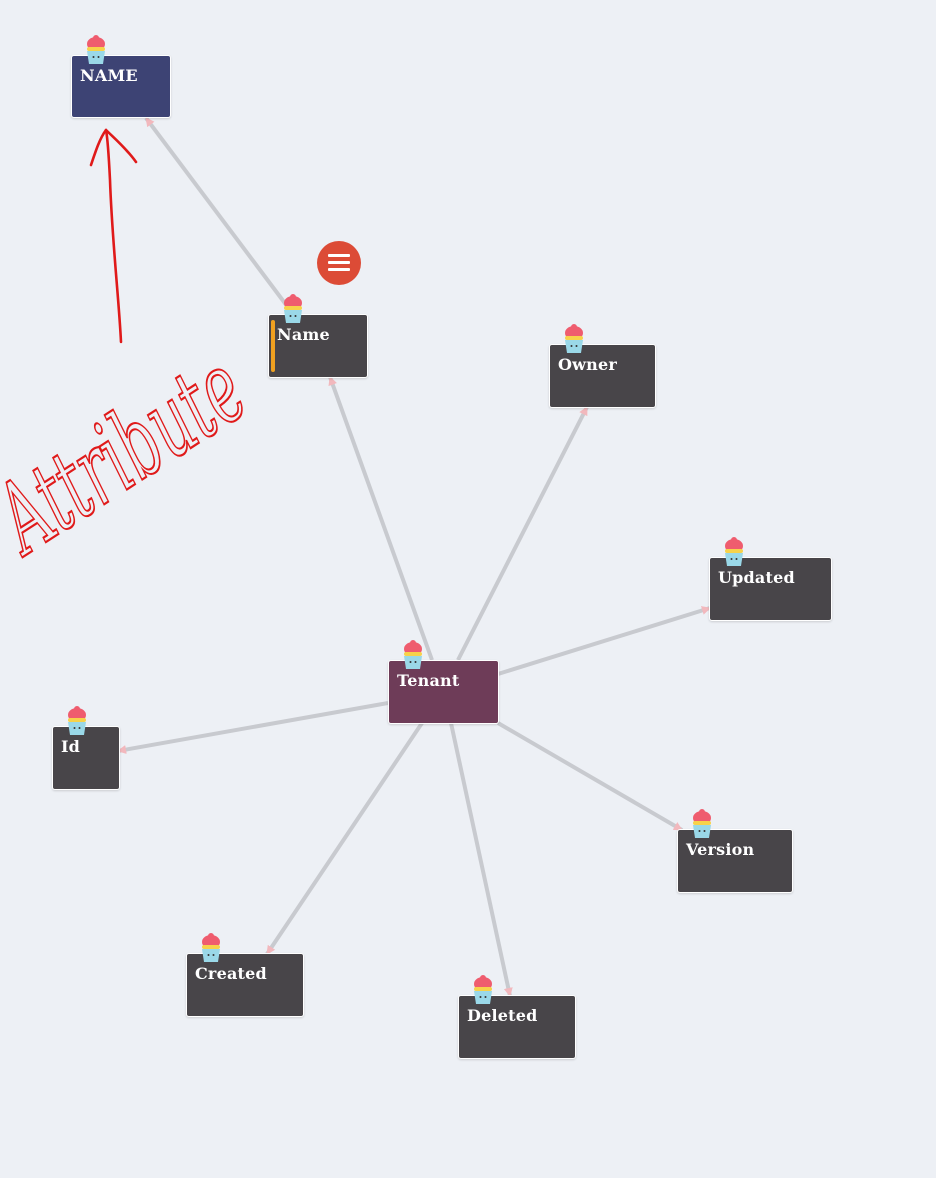  I want to click on edge-name-name-upper, so click(216, 212).